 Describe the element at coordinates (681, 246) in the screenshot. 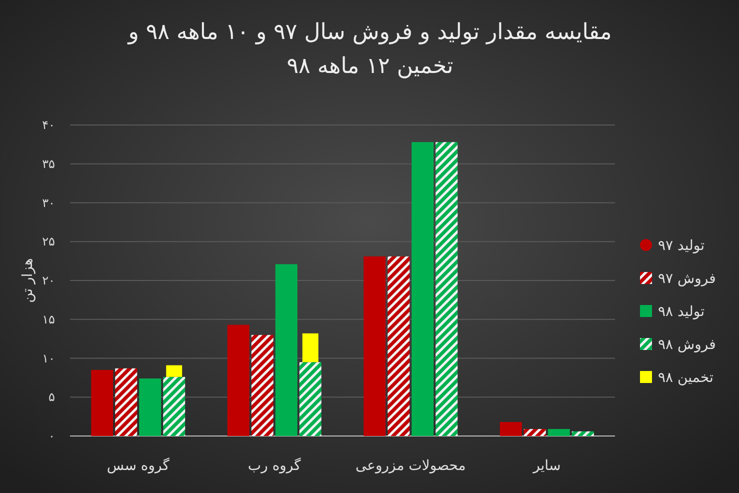

I see `legend-label: تولید ۹۷` at that location.